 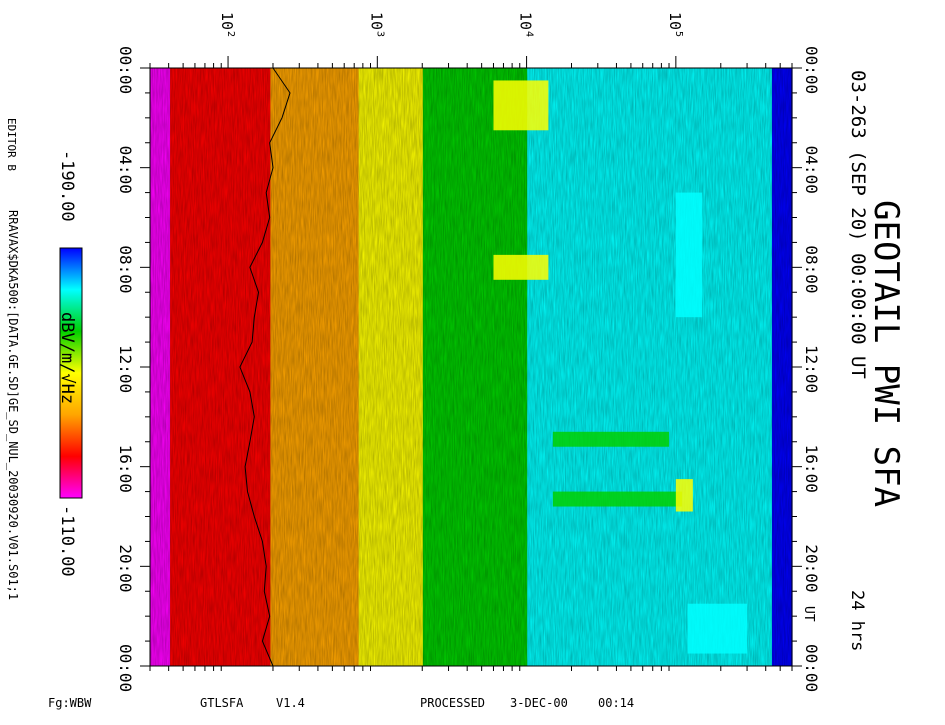 I want to click on time-tick-label-left: 20:00, so click(x=125, y=568).